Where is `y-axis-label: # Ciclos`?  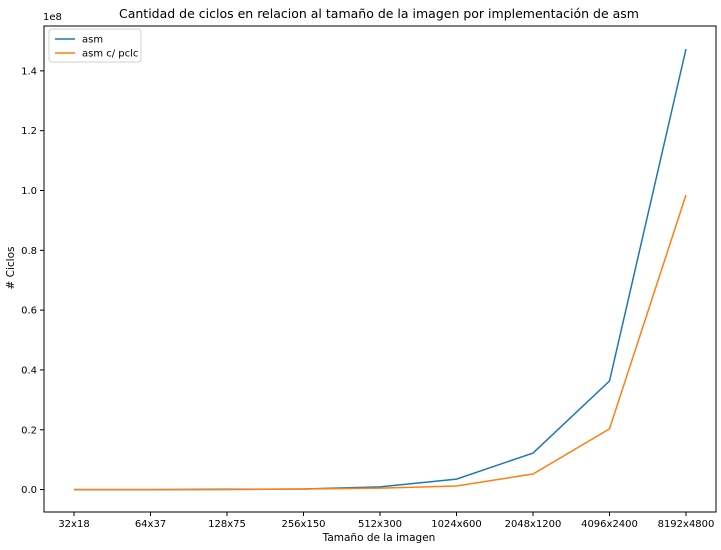 y-axis-label: # Ciclos is located at coordinates (11, 268).